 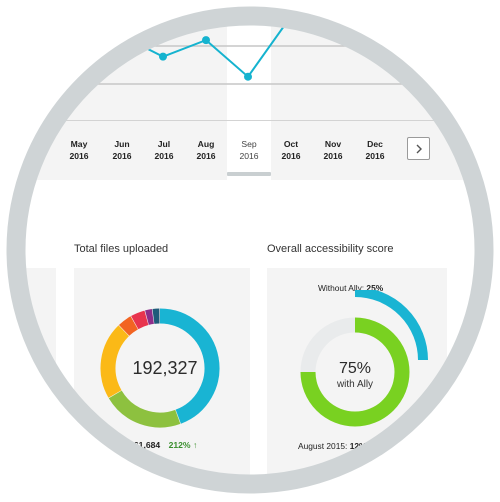 What do you see at coordinates (122, 150) in the screenshot?
I see `month-label-jun: Jun 2016` at bounding box center [122, 150].